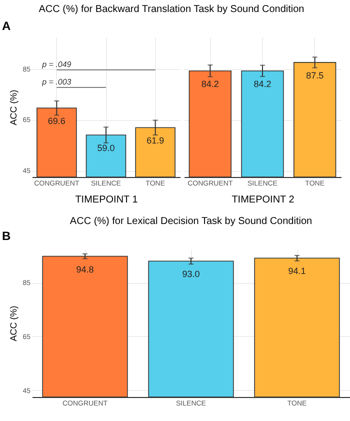  Describe the element at coordinates (155, 141) in the screenshot. I see `data-label: 61.9` at that location.